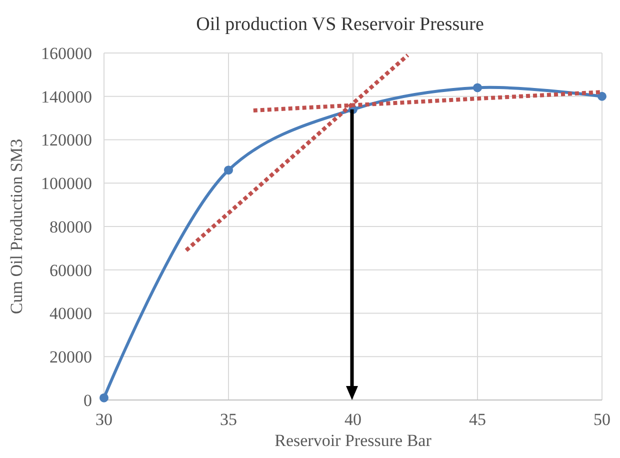 The width and height of the screenshot is (620, 458). I want to click on x-axis-title: Reservoir Pressure Bar, so click(353, 440).